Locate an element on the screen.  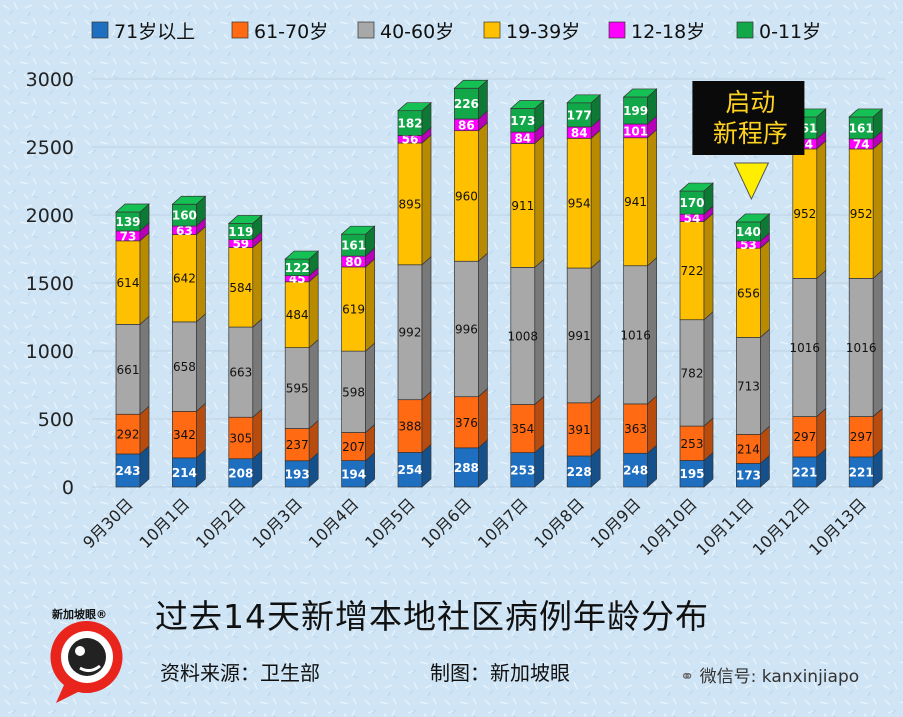
y-tick-label: 1000 is located at coordinates (50, 352).